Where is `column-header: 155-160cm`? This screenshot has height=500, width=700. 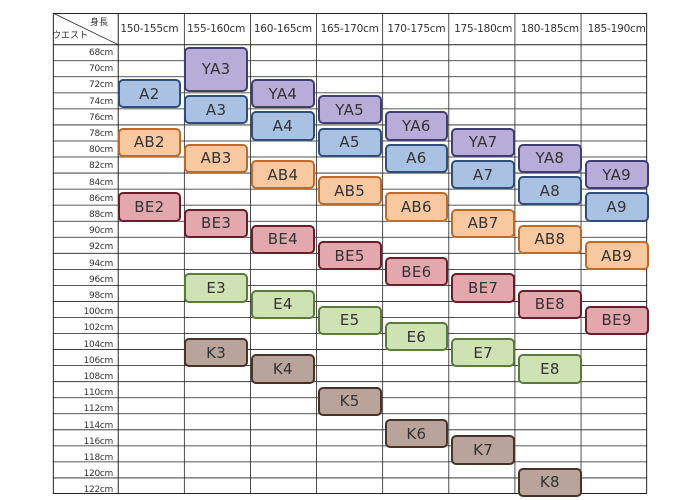
column-header: 155-160cm is located at coordinates (216, 29).